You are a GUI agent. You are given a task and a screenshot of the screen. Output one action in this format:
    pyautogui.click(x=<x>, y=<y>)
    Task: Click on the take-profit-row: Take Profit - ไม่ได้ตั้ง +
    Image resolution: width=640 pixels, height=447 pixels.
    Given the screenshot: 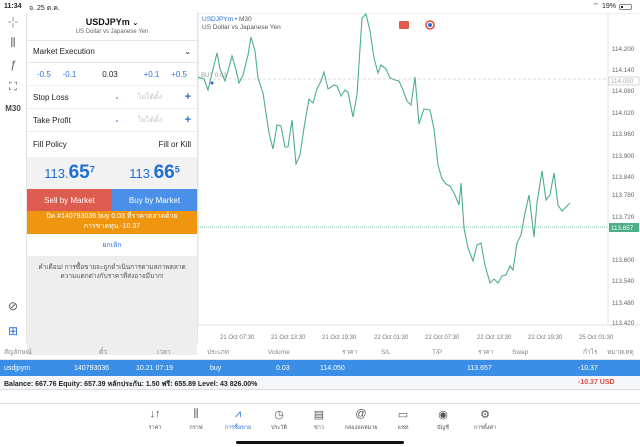 What is the action you would take?
    pyautogui.click(x=112, y=120)
    